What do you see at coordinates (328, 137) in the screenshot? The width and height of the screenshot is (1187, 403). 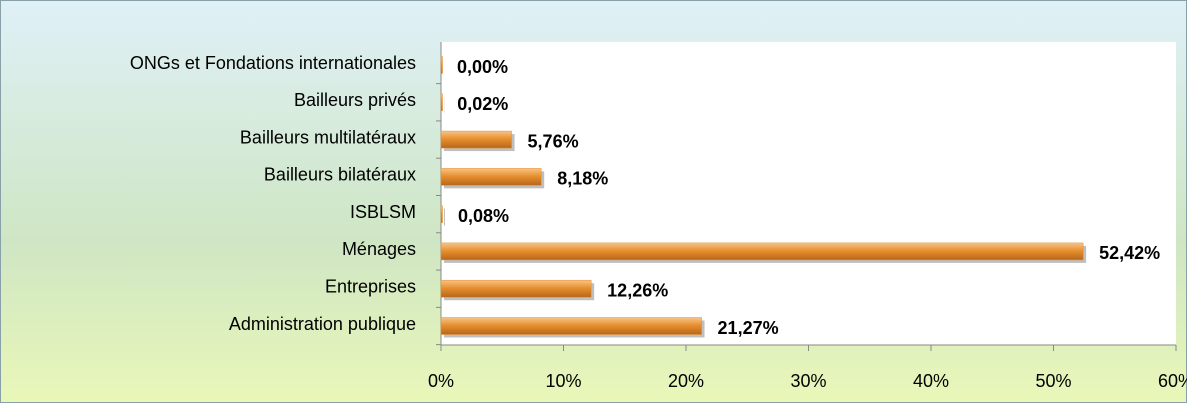 I see `y-tick-label: Bailleurs multilatéraux` at bounding box center [328, 137].